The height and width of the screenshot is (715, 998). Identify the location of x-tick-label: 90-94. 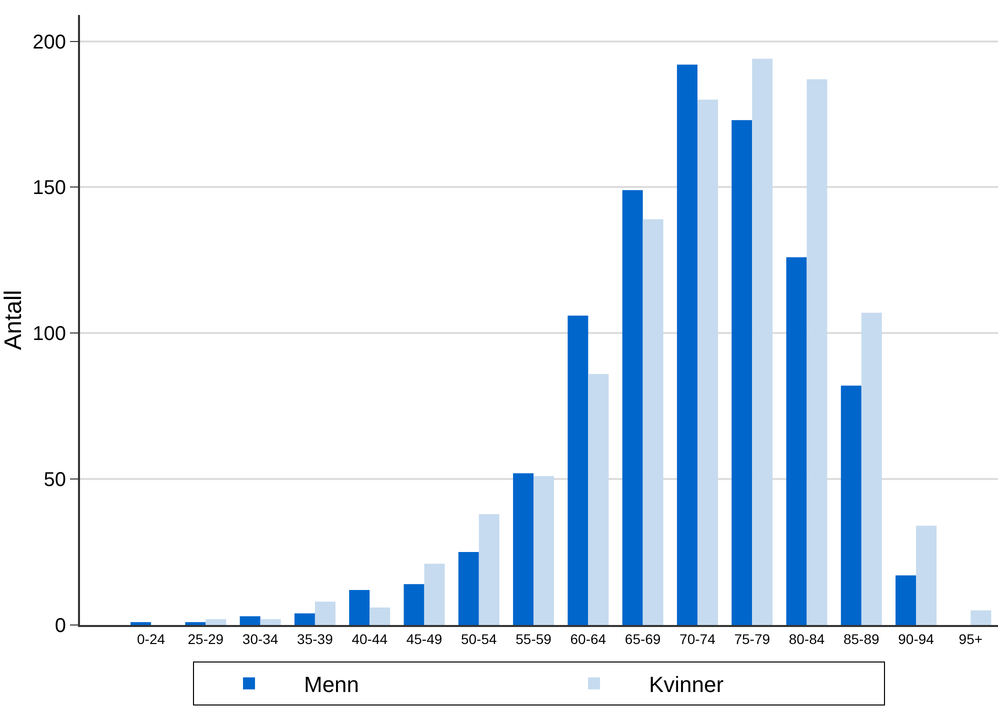
(916, 638).